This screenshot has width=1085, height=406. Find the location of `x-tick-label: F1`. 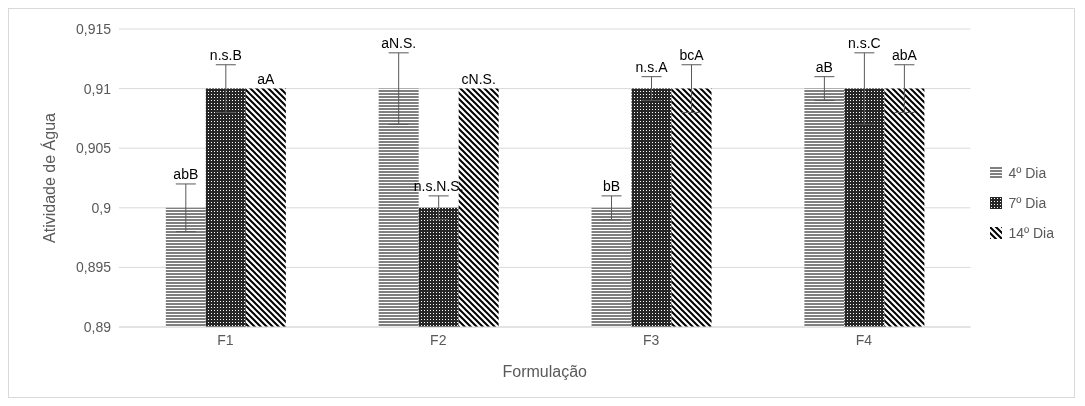

x-tick-label: F1 is located at coordinates (225, 339).